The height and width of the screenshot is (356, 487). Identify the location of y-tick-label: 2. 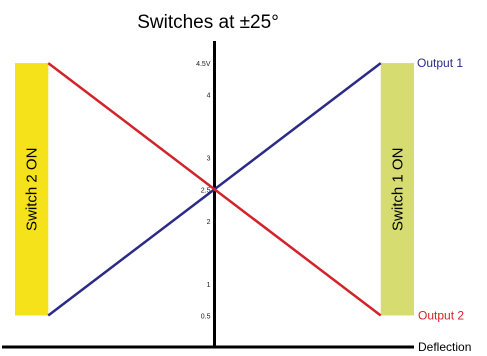
(209, 222).